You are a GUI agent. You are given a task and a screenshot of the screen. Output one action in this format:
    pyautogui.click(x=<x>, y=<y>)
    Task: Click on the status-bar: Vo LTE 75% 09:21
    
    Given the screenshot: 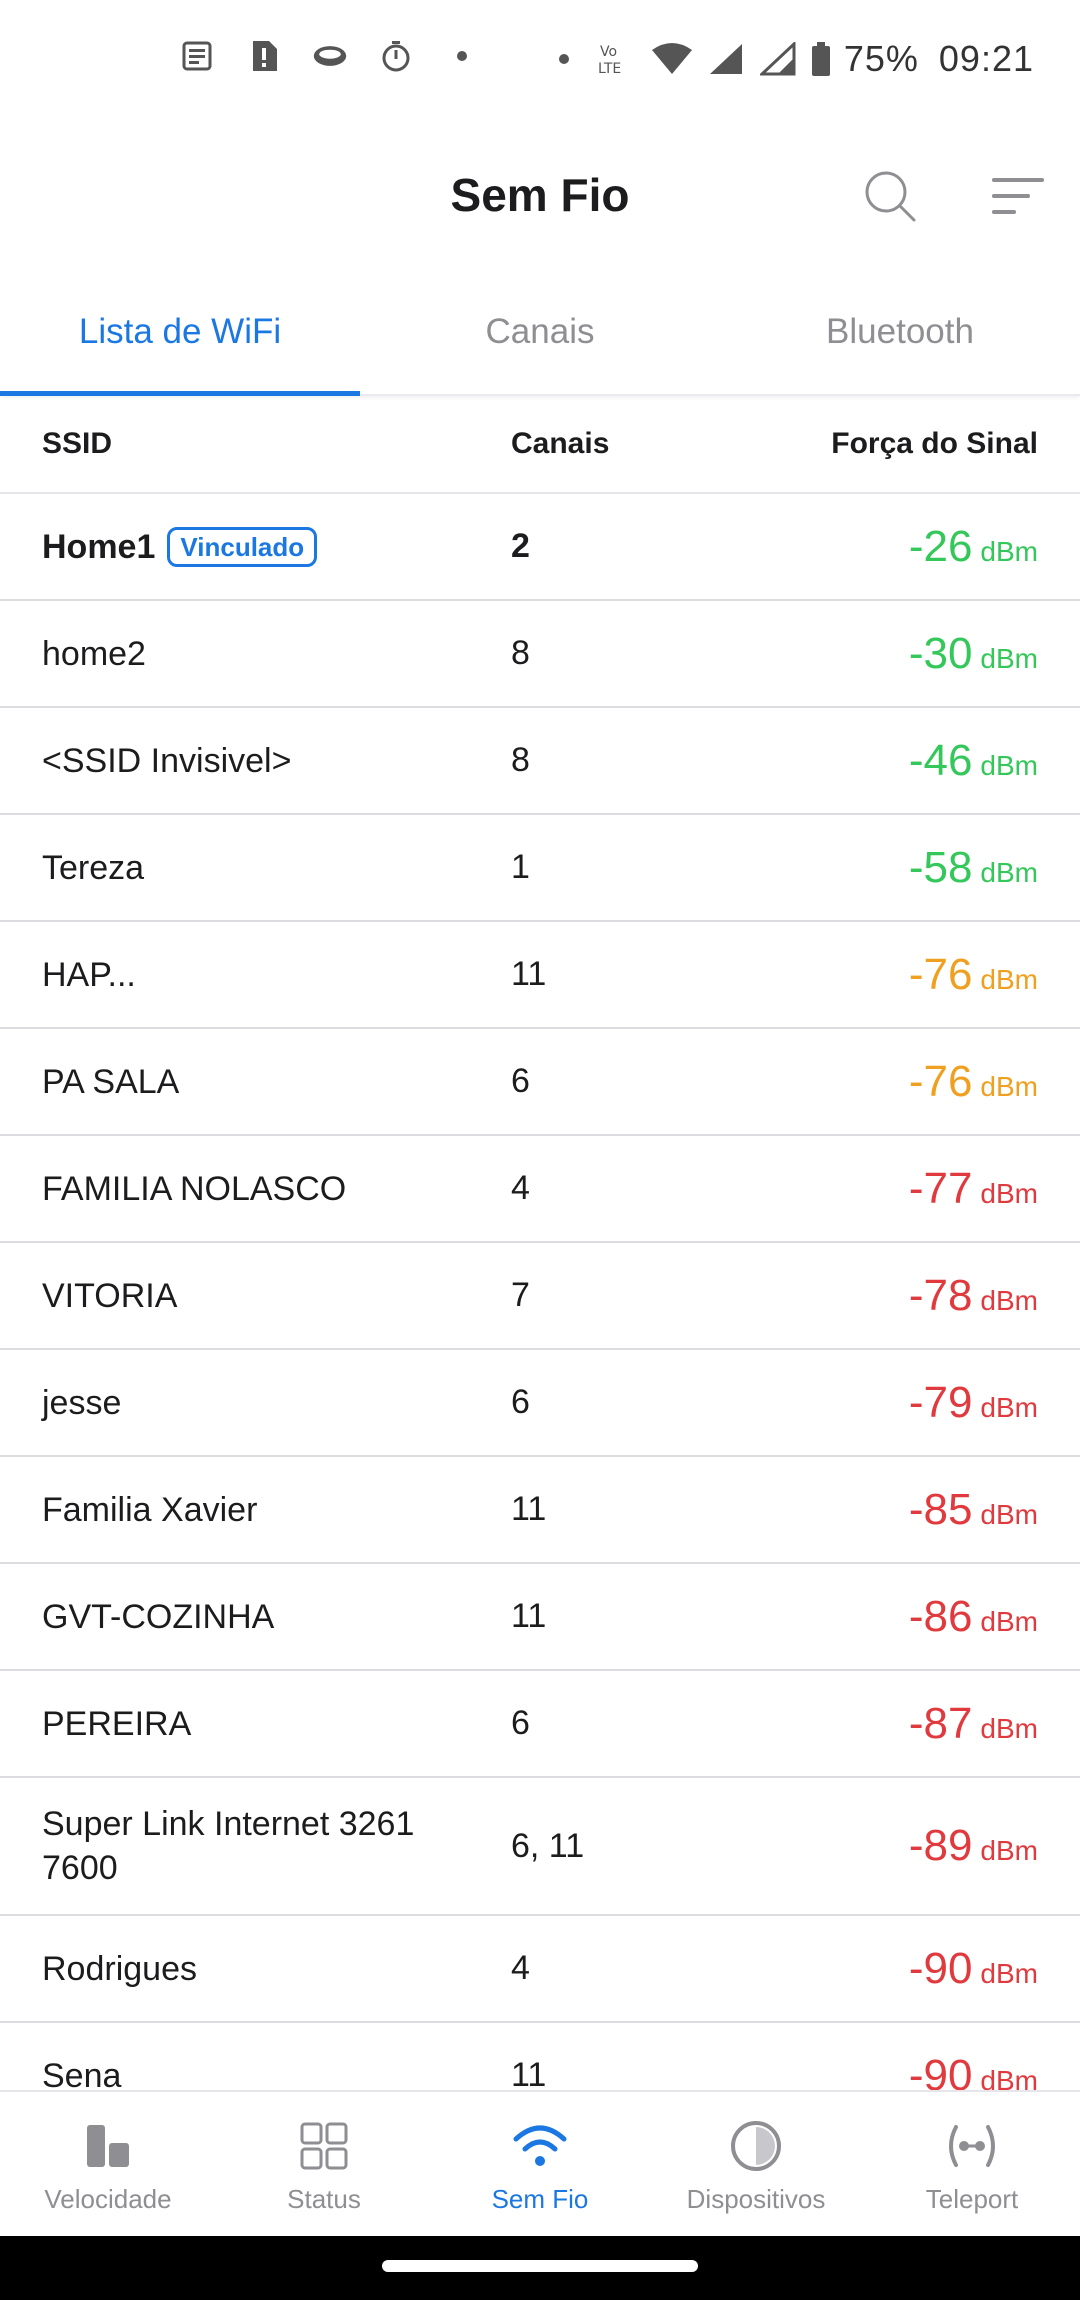 What is the action you would take?
    pyautogui.click(x=540, y=62)
    